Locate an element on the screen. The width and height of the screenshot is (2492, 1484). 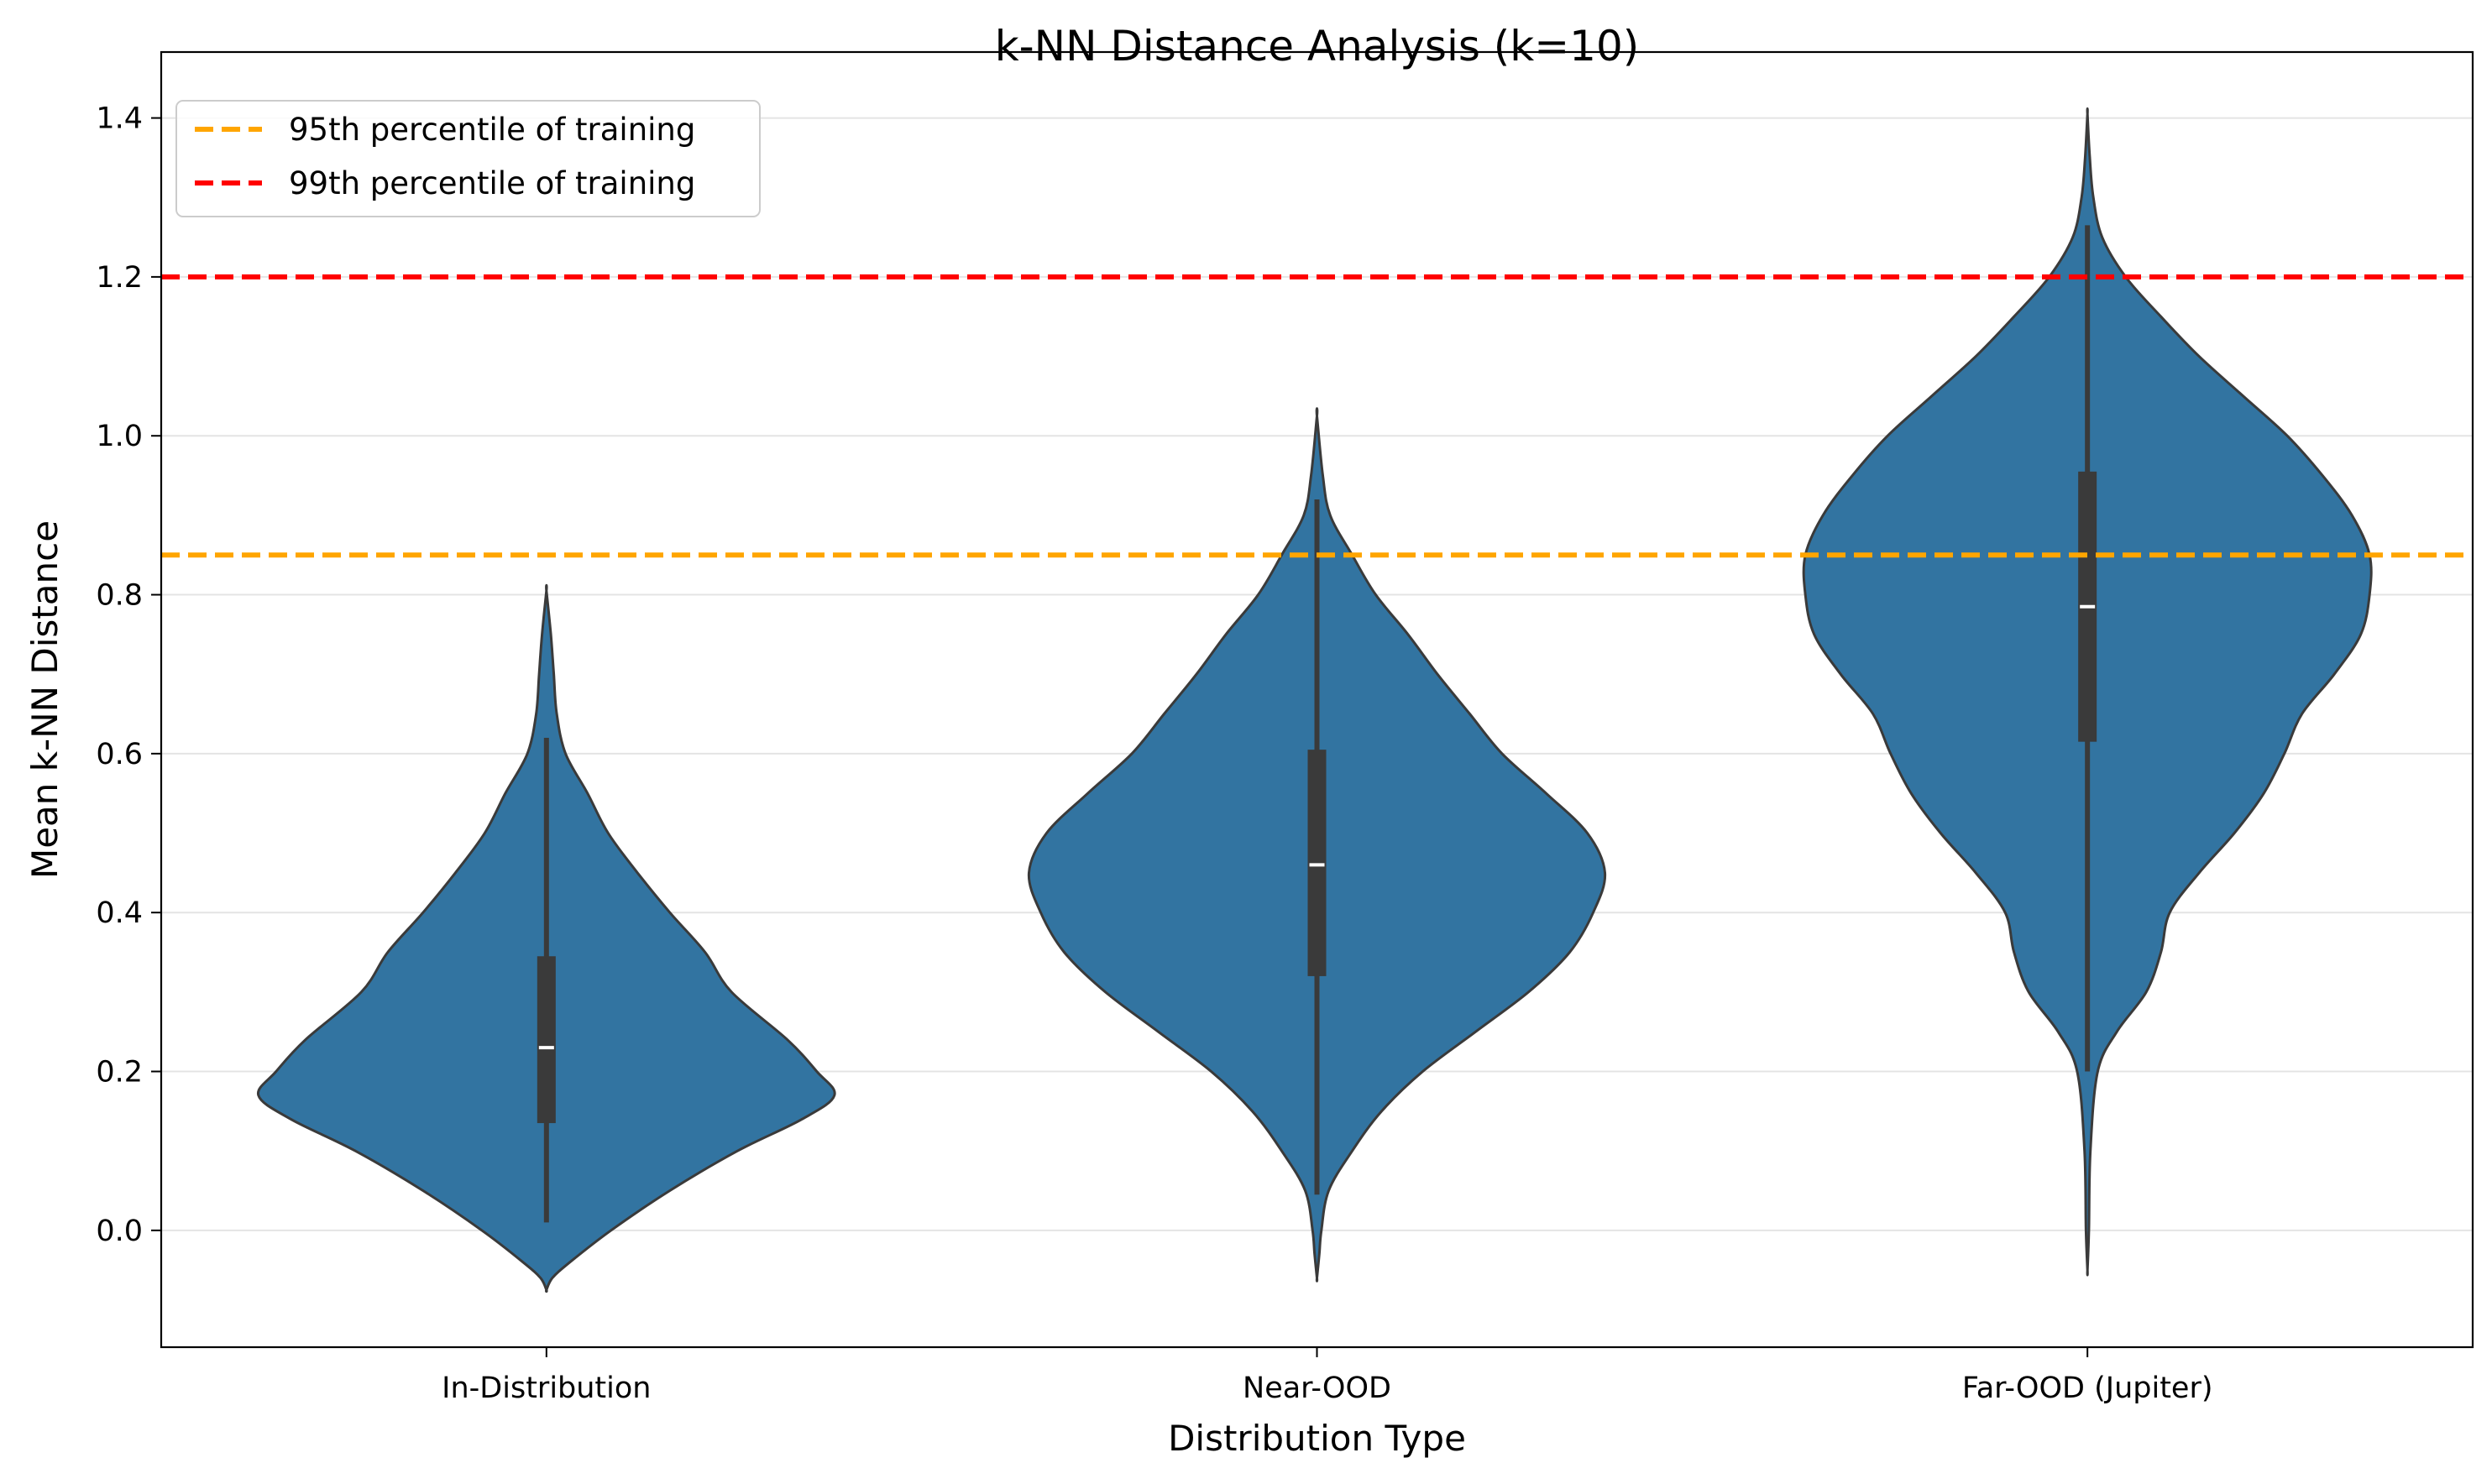
y-tick-label: 0.2 is located at coordinates (120, 1072).